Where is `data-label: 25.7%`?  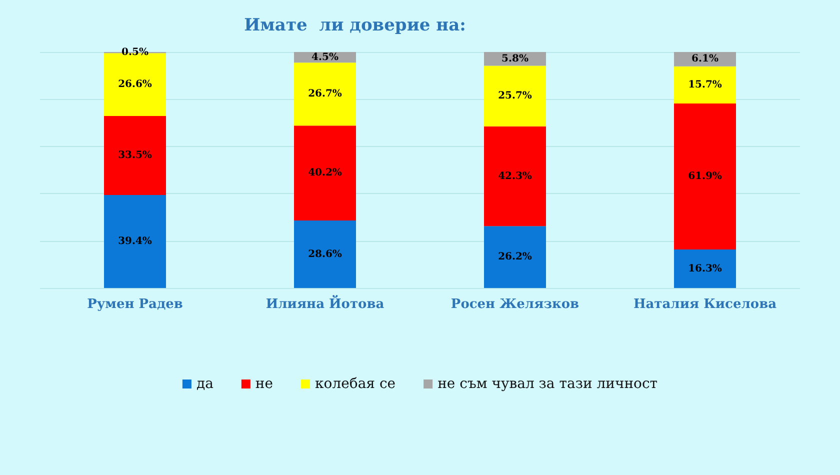
data-label: 25.7% is located at coordinates (515, 96).